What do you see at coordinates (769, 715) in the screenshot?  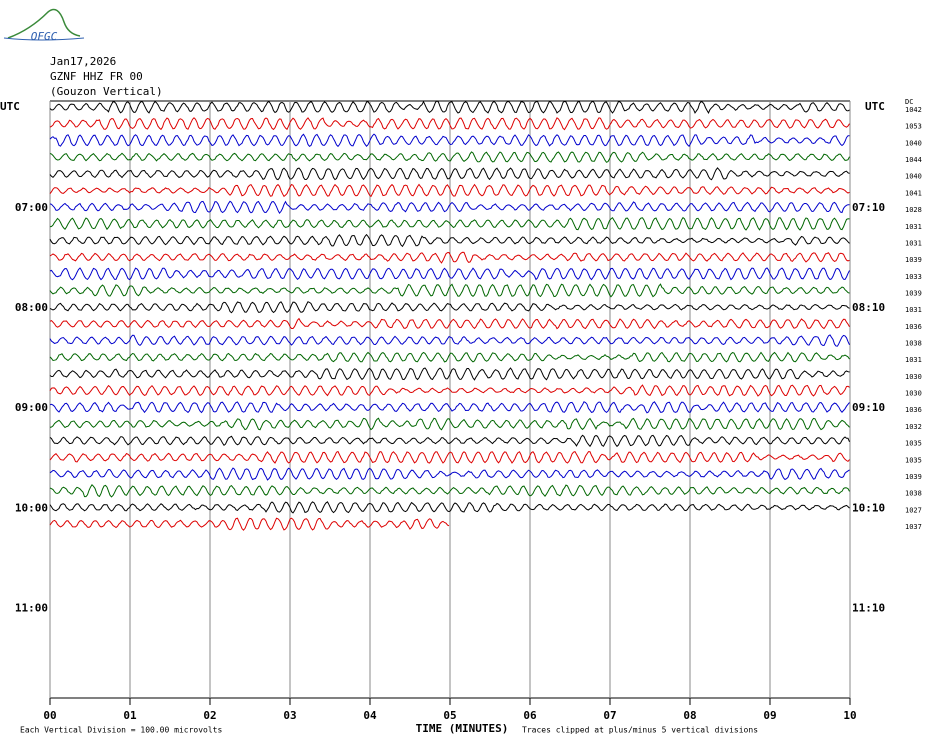 I see `x-tick-label: 09` at bounding box center [769, 715].